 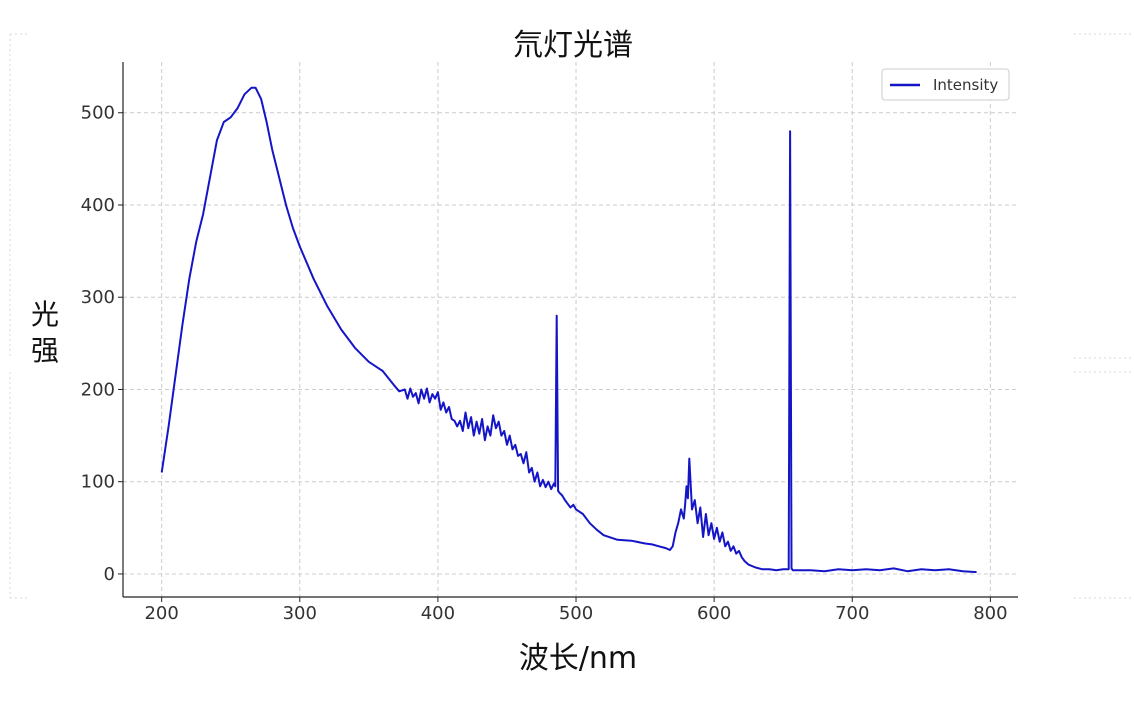 What do you see at coordinates (161, 613) in the screenshot?
I see `x-tick-label: 200` at bounding box center [161, 613].